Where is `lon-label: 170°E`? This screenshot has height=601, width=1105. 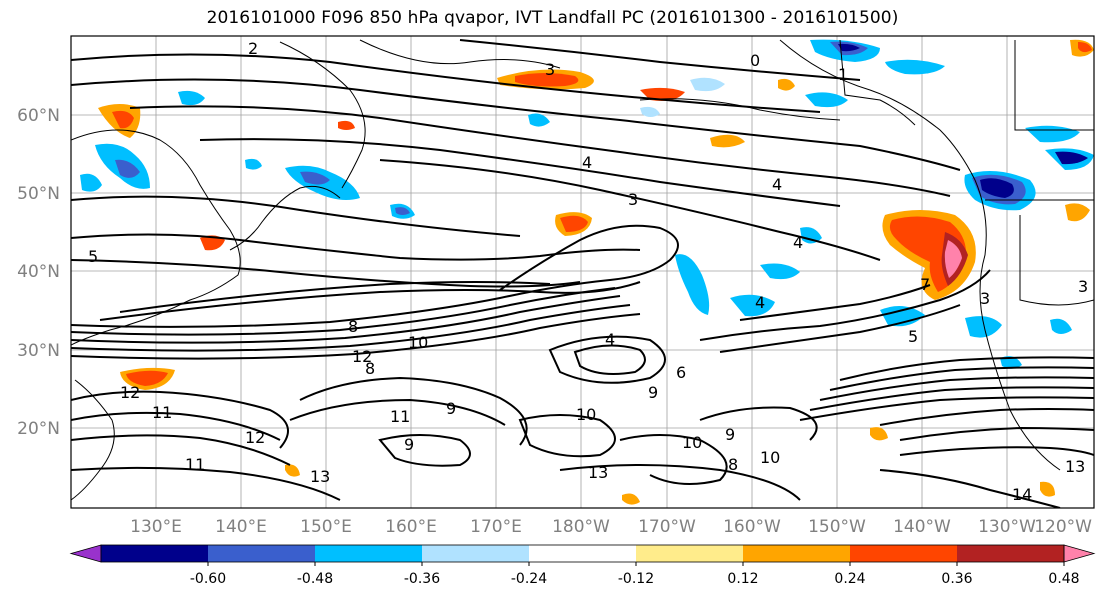 lon-label: 170°E is located at coordinates (496, 527).